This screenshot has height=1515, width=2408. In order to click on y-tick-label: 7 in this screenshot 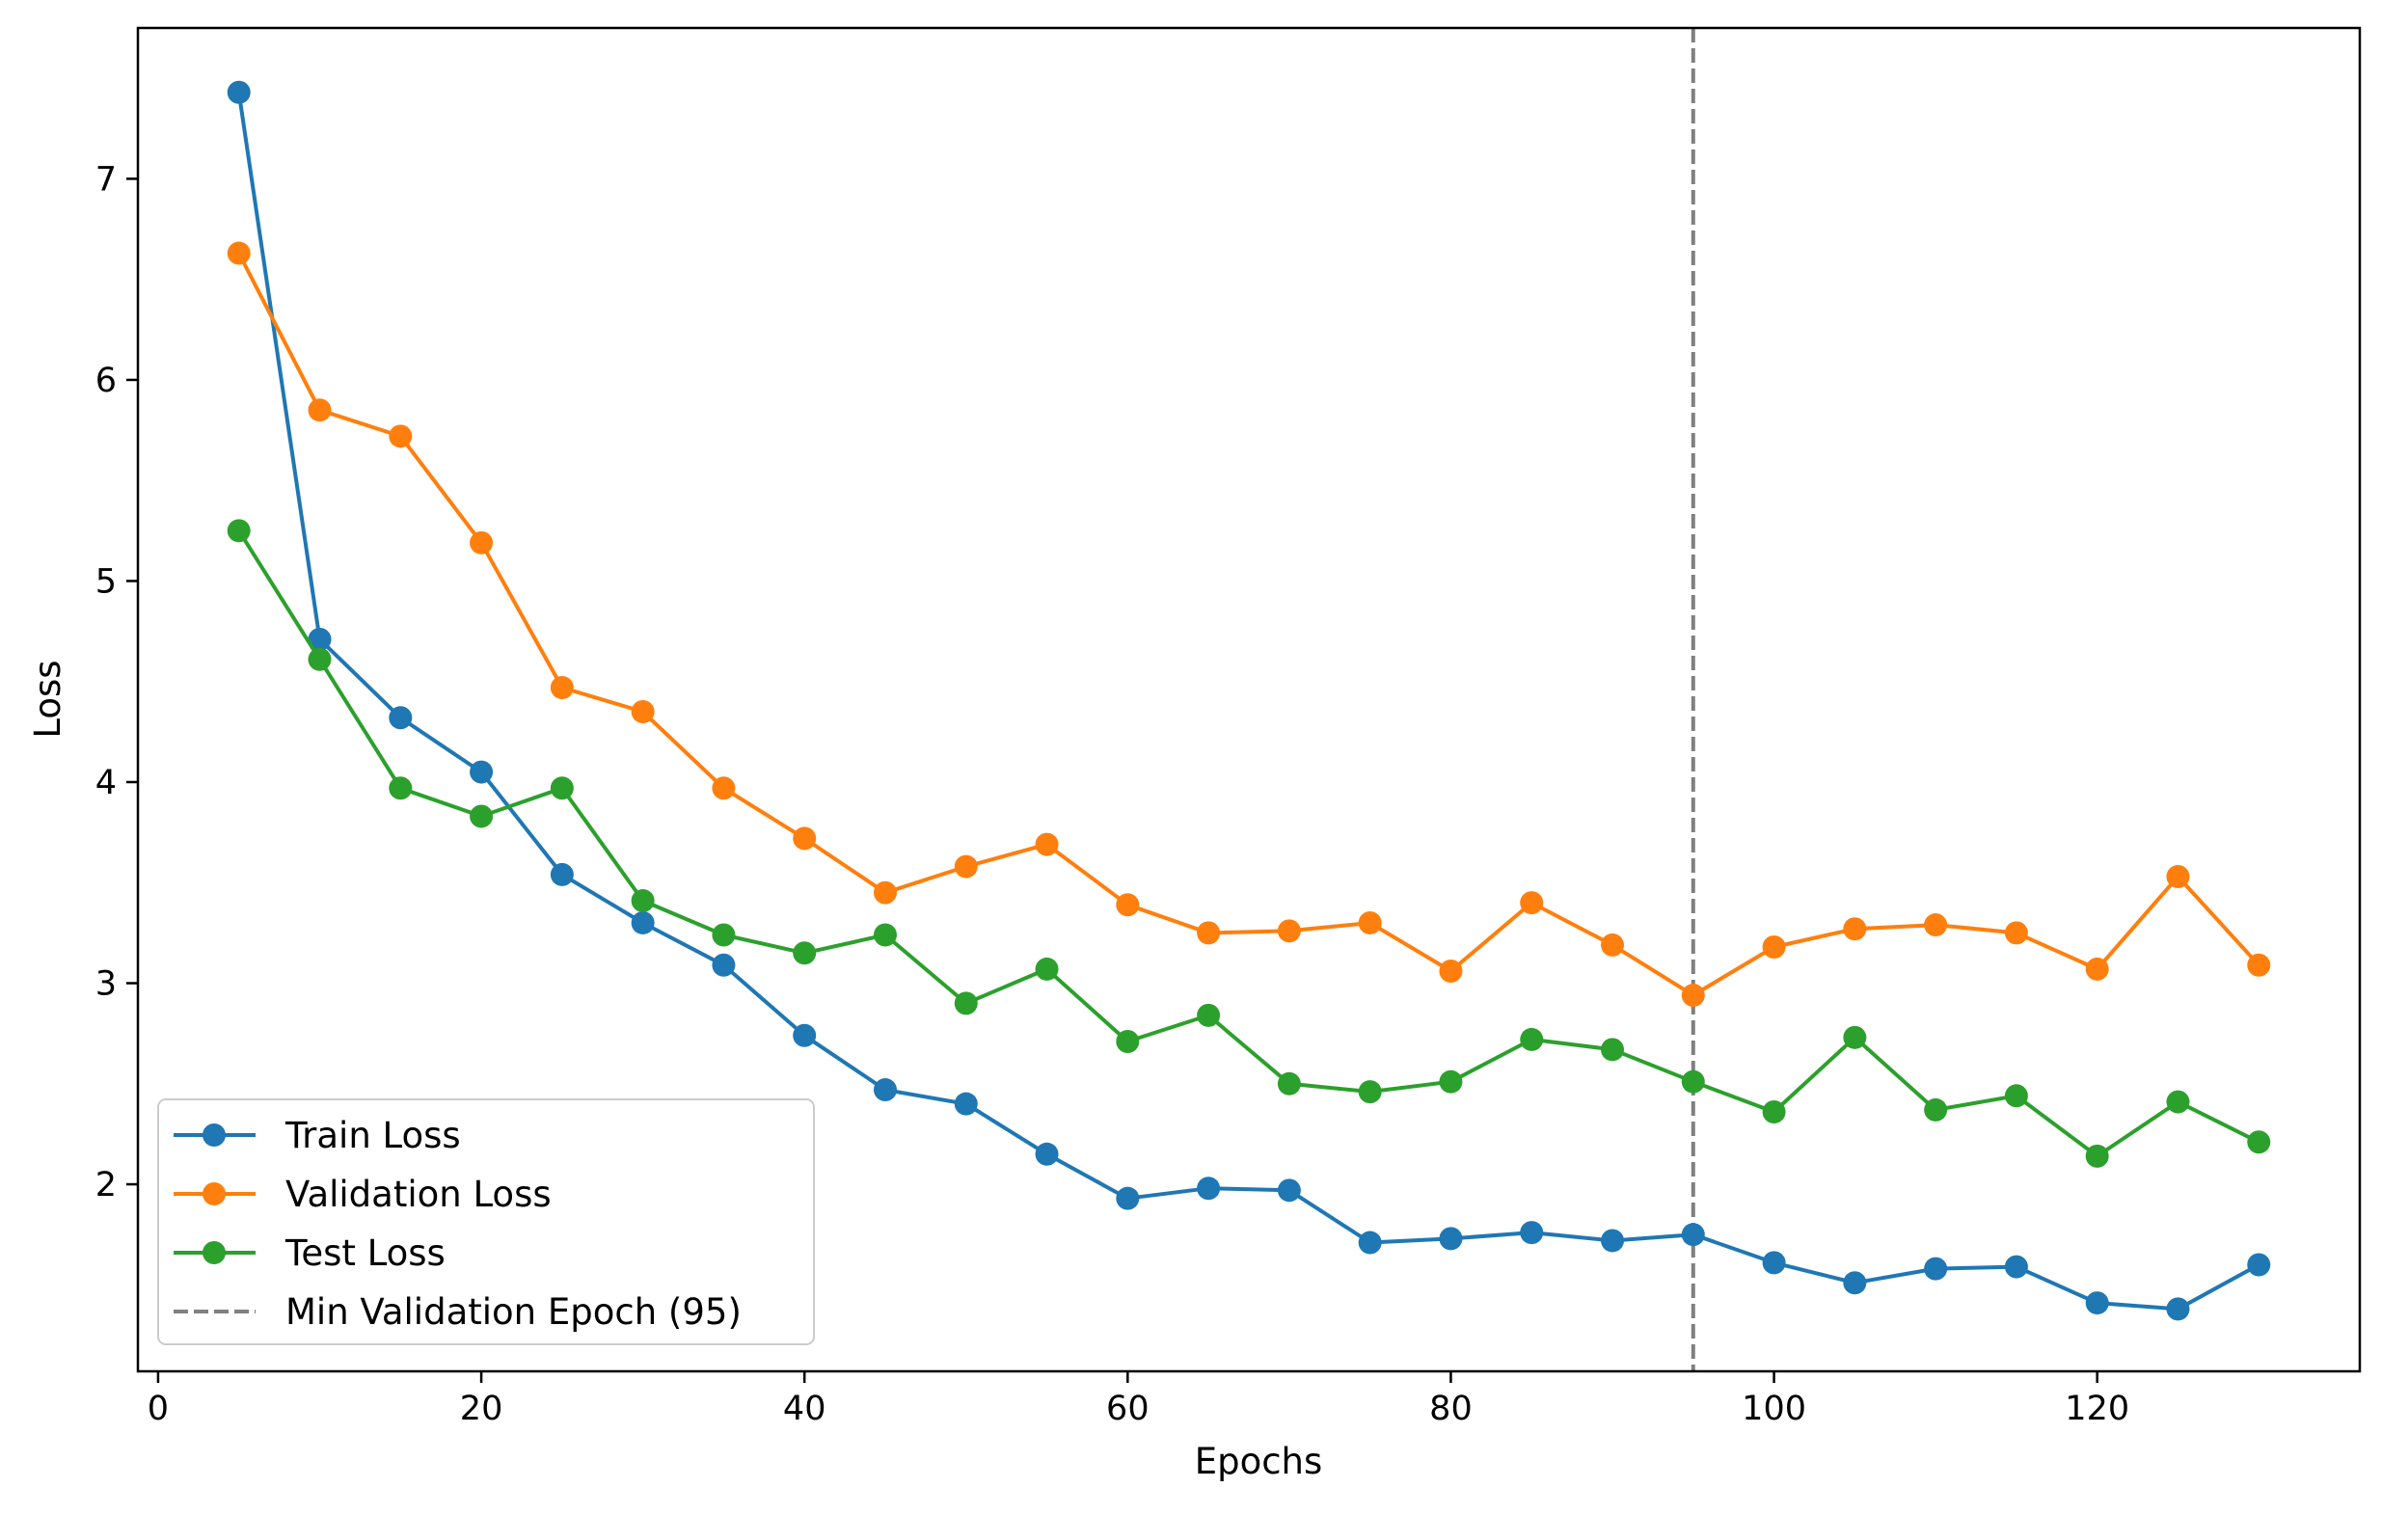, I will do `click(106, 179)`.